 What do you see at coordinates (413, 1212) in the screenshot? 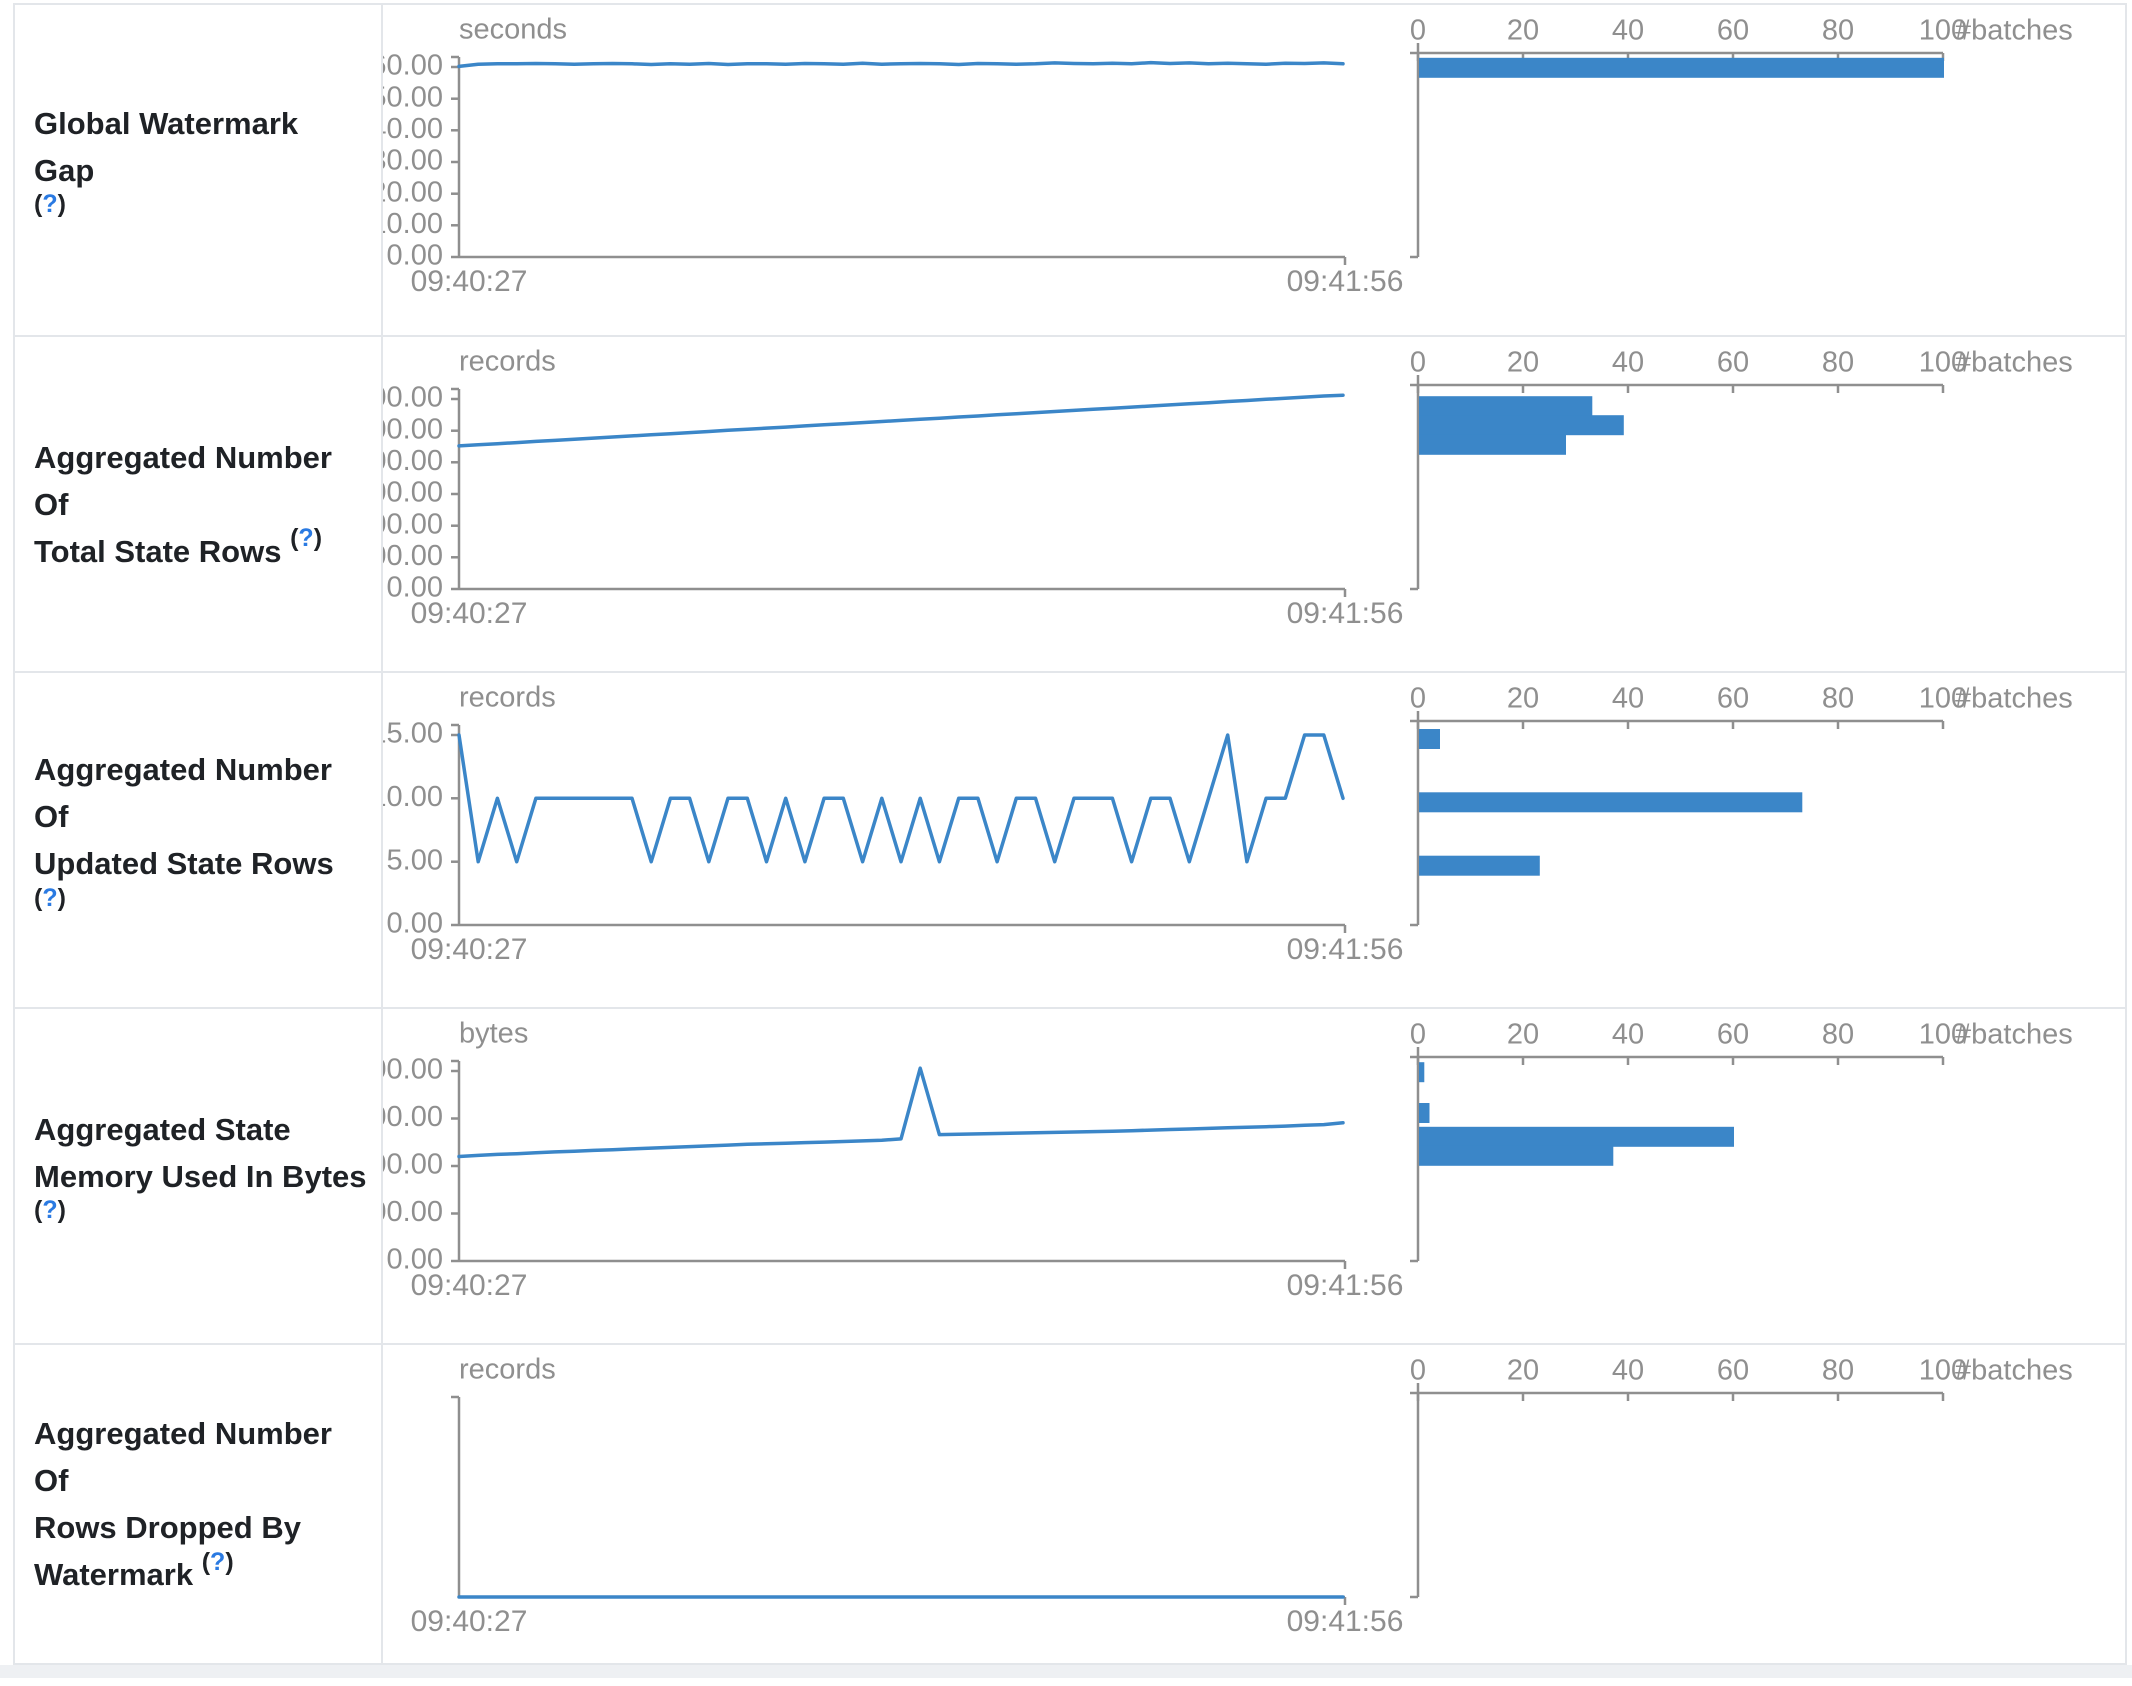
I see `svg-text: 500,000.00` at bounding box center [413, 1212].